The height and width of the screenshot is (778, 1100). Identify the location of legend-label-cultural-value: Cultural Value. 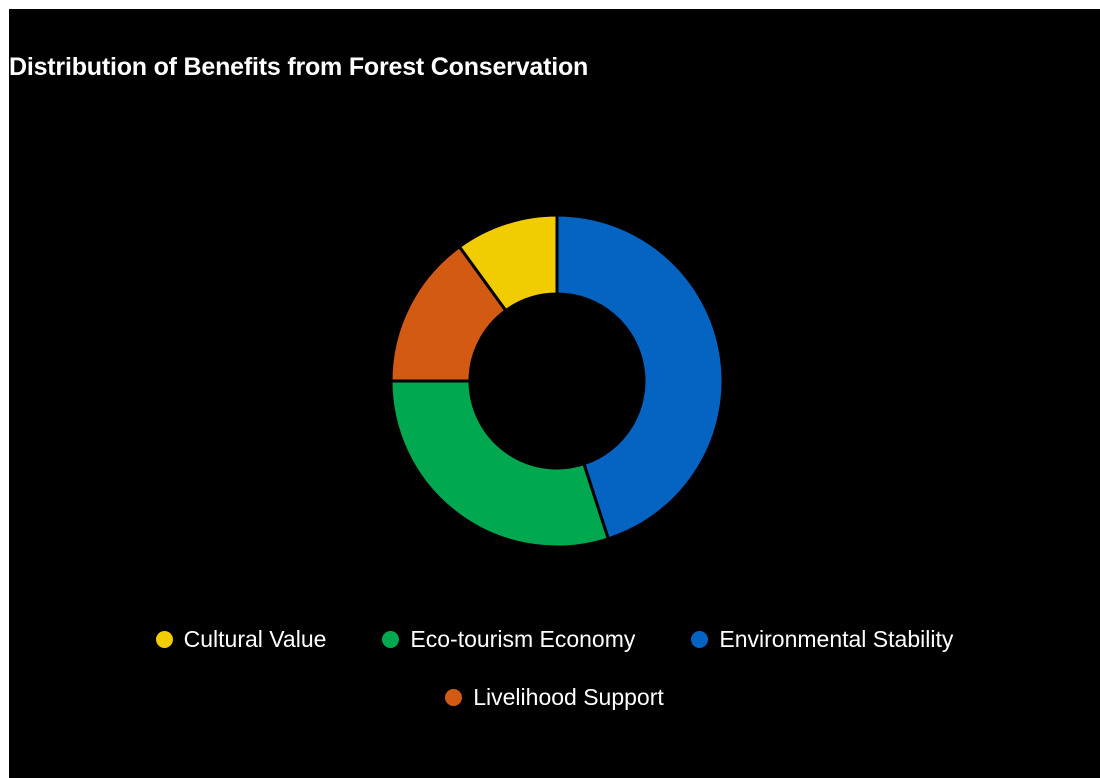
(255, 639).